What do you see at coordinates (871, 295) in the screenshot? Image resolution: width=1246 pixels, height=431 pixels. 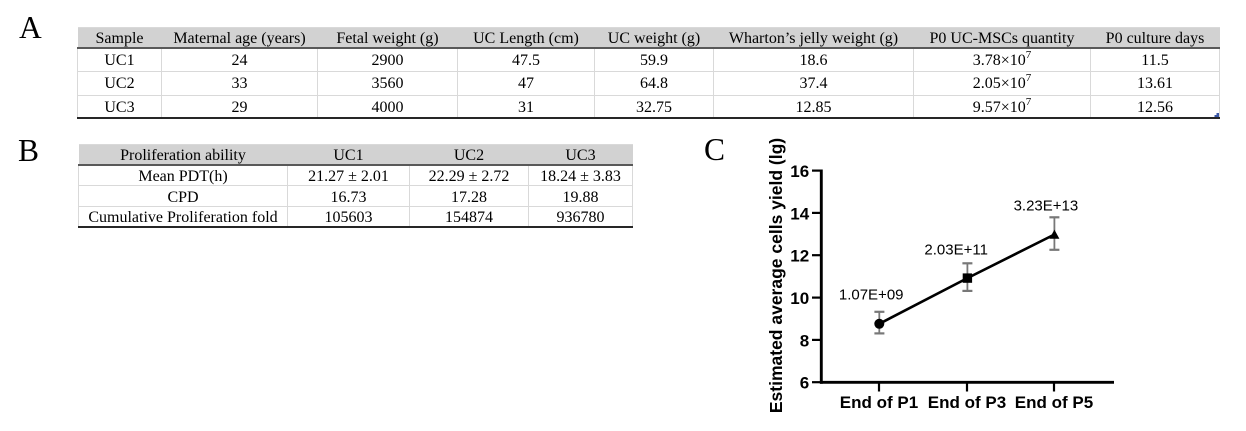 I see `svg-text: 1.07E+09` at bounding box center [871, 295].